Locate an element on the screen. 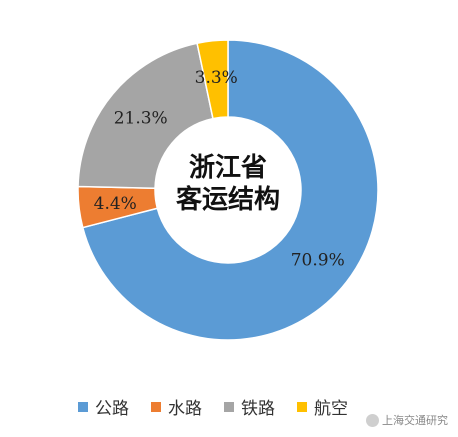 This screenshot has width=458, height=437. slice-air is located at coordinates (212, 79).